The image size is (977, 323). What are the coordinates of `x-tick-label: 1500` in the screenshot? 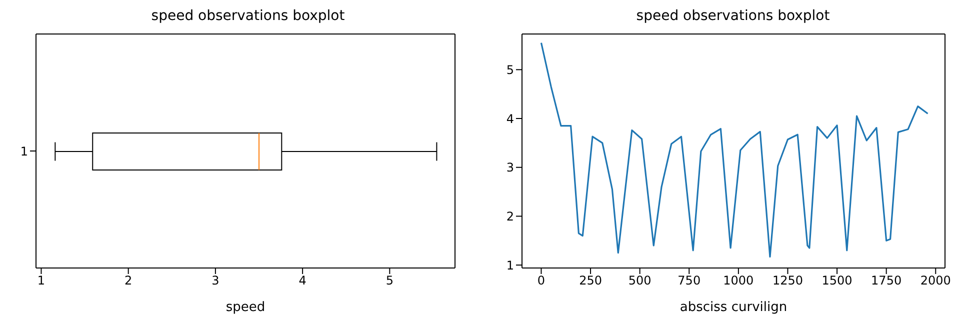 It's located at (837, 281).